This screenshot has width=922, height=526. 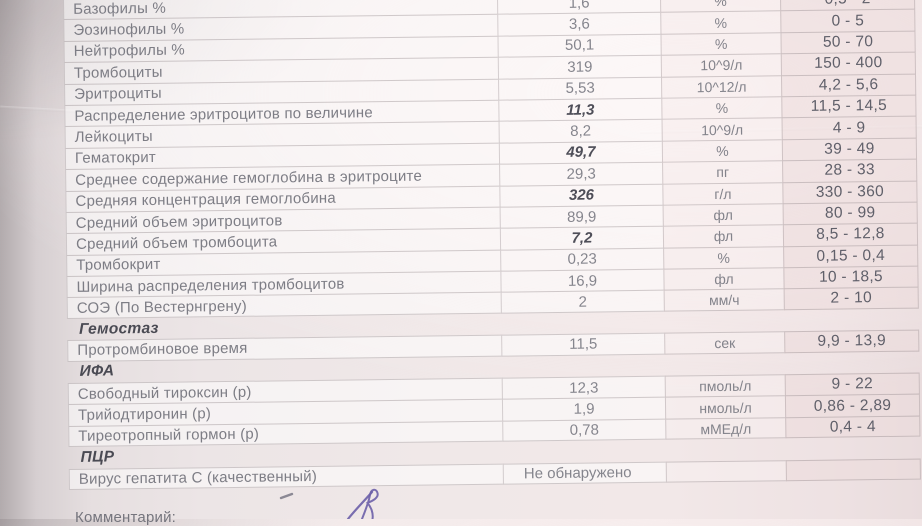 I want to click on test-name: Протромбиновое время, so click(x=162, y=350).